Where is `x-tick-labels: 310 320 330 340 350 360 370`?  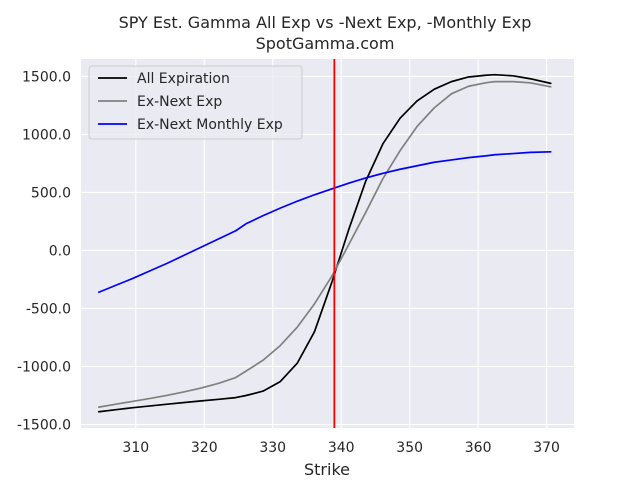
x-tick-labels: 310 320 330 340 350 360 370 is located at coordinates (341, 448).